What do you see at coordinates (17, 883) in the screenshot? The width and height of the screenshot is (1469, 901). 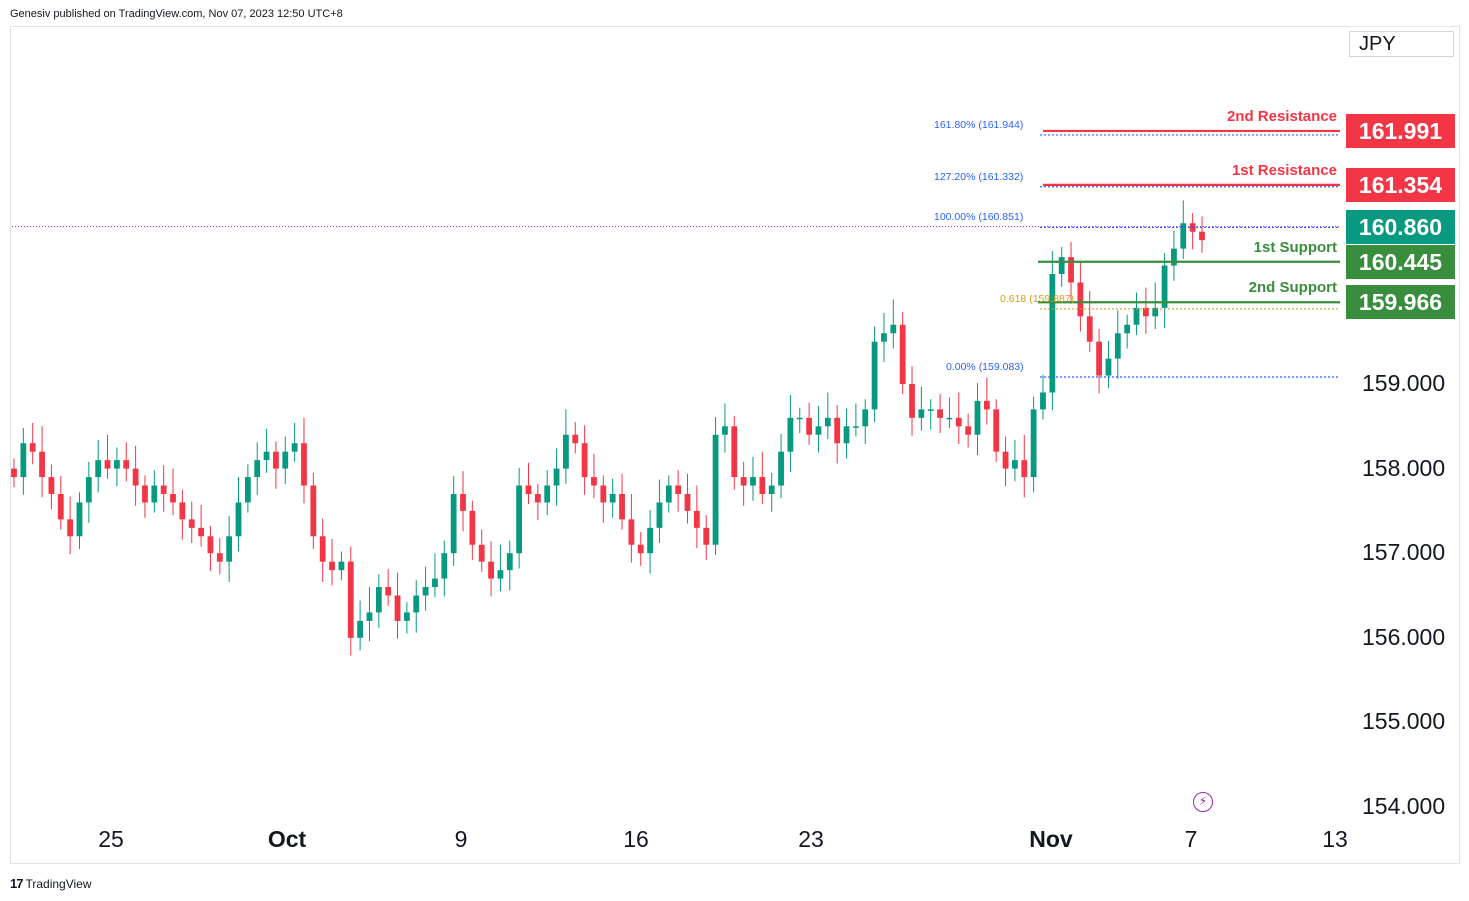 I see `tradingview-mark-icon: 17` at bounding box center [17, 883].